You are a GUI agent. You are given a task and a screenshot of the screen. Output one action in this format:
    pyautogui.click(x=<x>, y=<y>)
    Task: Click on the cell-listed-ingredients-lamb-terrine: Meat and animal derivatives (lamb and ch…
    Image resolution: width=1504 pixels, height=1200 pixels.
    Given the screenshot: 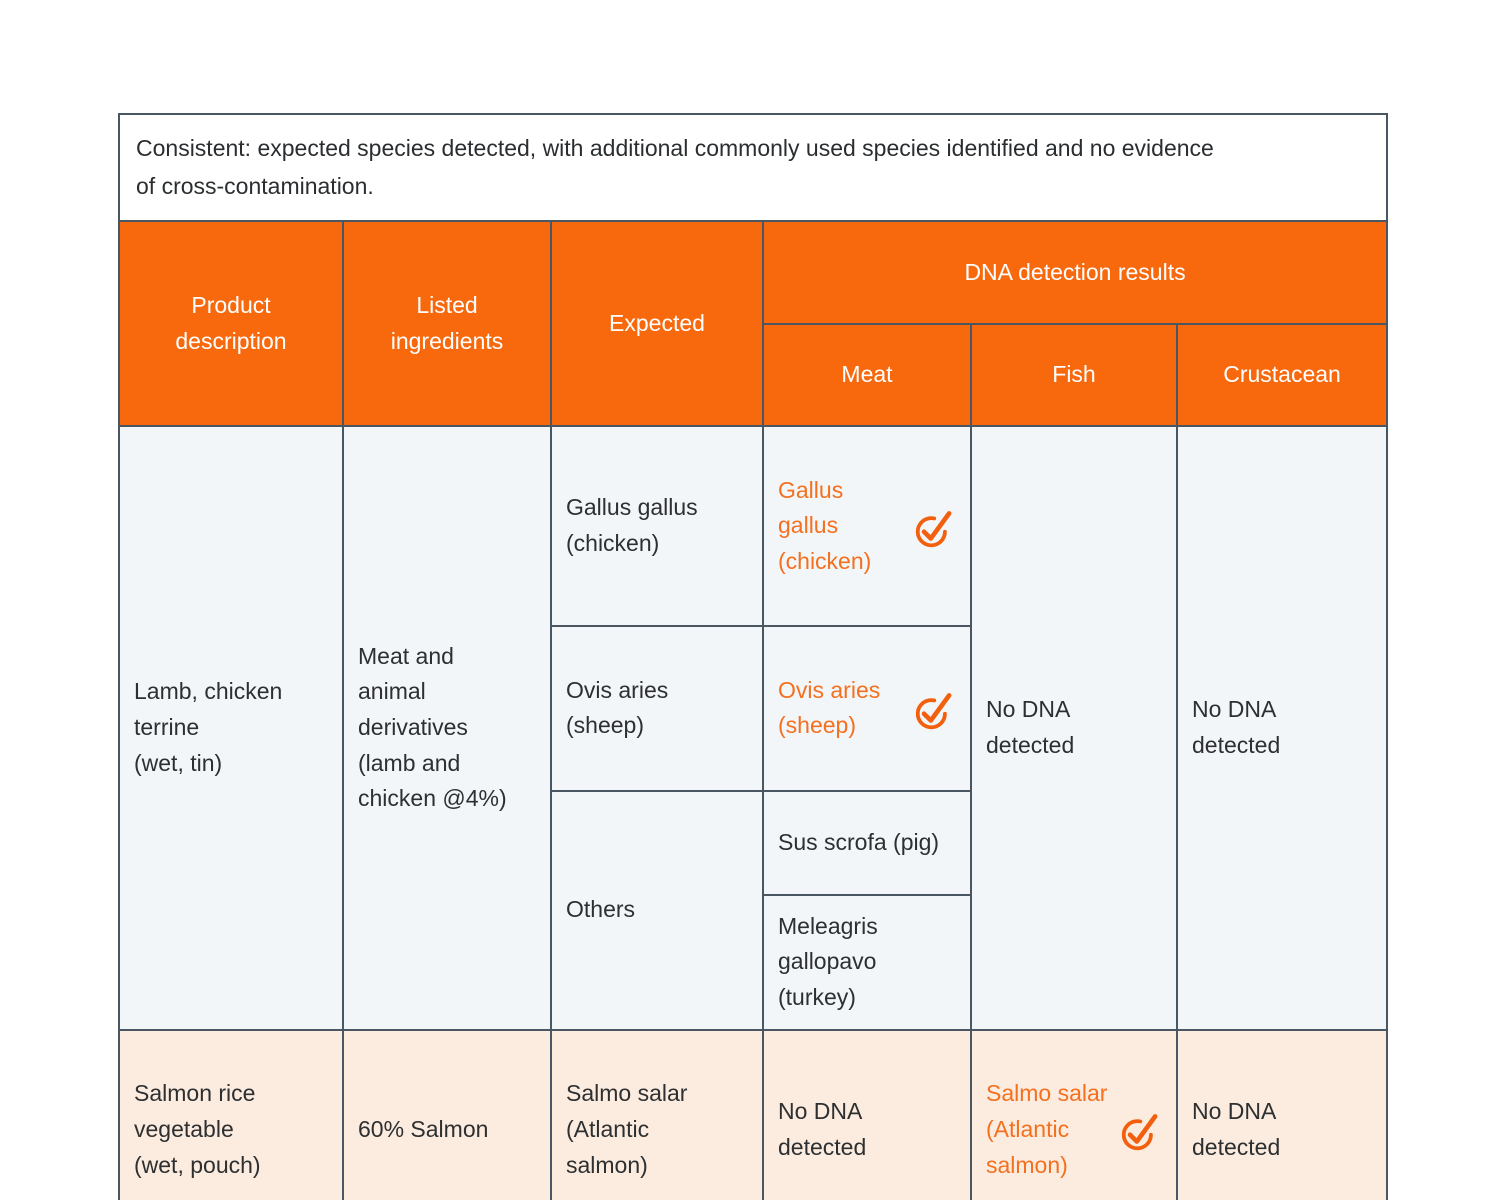 What is the action you would take?
    pyautogui.click(x=447, y=728)
    